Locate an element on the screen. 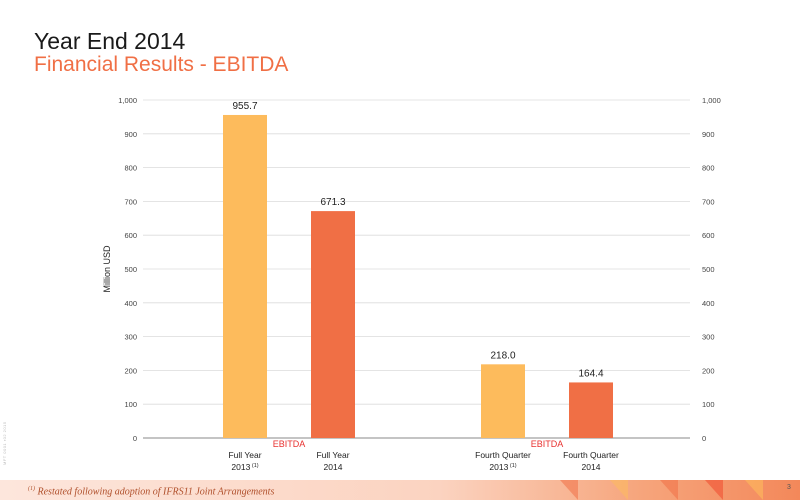 This screenshot has width=800, height=500. y-tick-label-right: 600 is located at coordinates (708, 235).